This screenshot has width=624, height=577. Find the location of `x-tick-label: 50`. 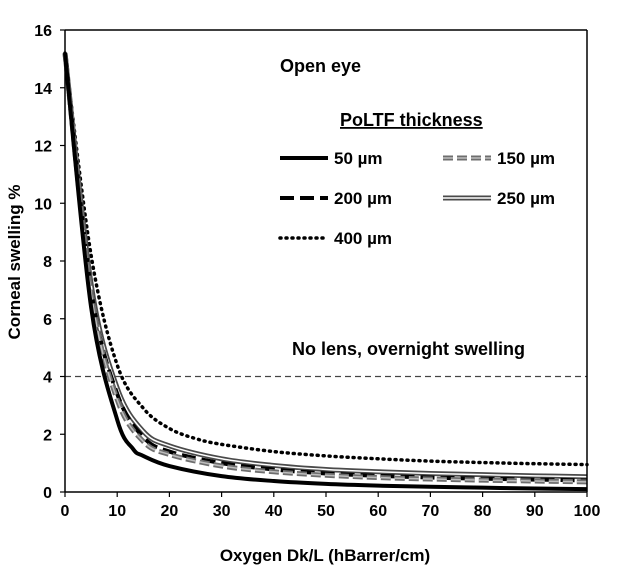

x-tick-label: 50 is located at coordinates (326, 511).